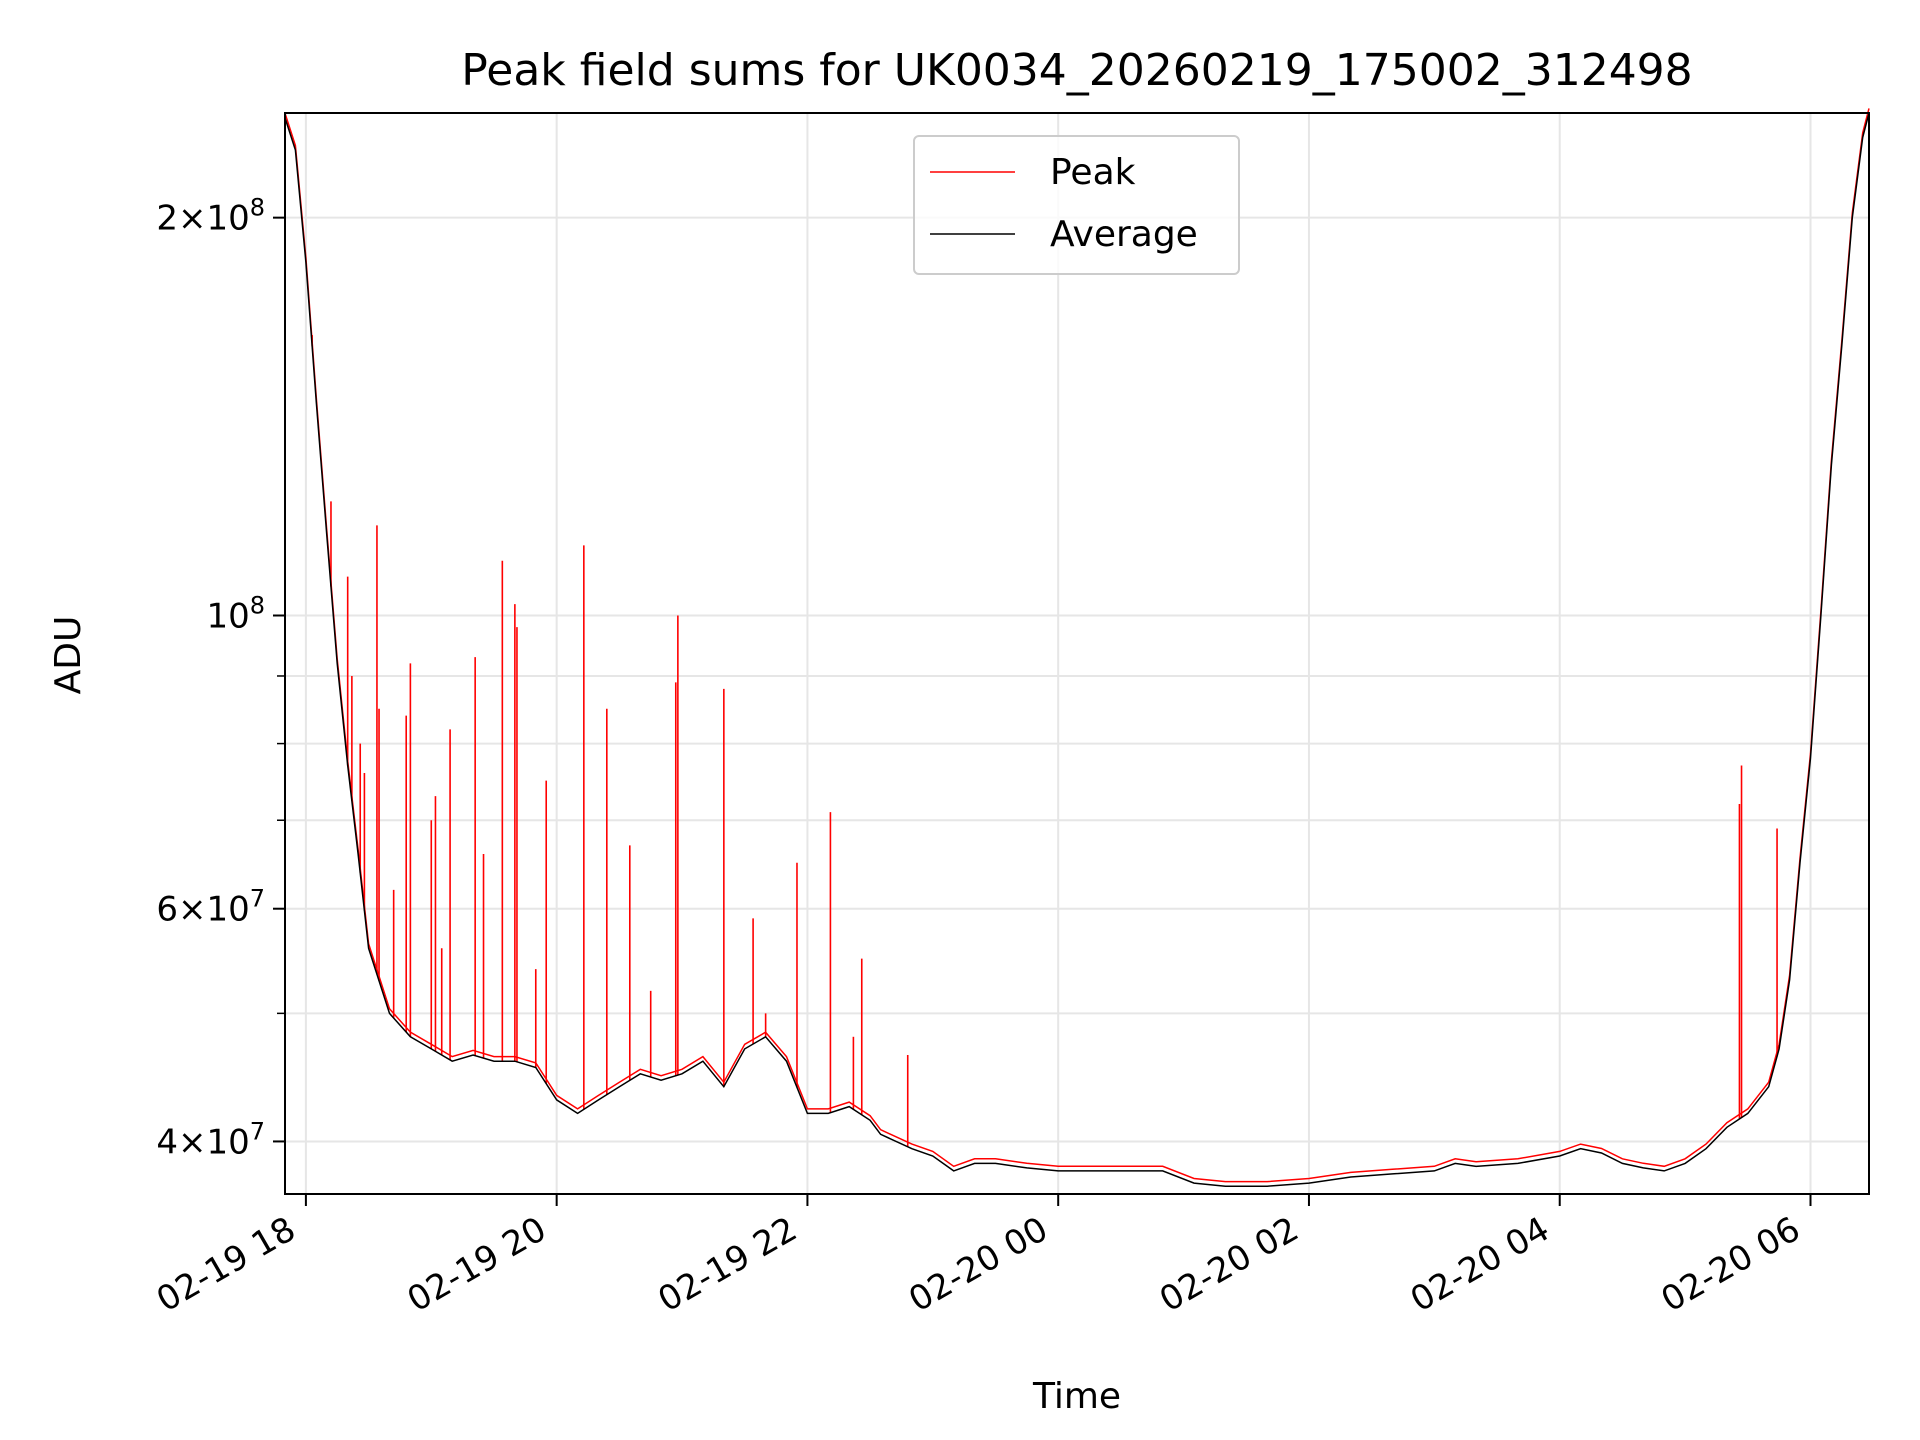 The height and width of the screenshot is (1440, 1920). I want to click on legend: Peak Average, so click(1076, 205).